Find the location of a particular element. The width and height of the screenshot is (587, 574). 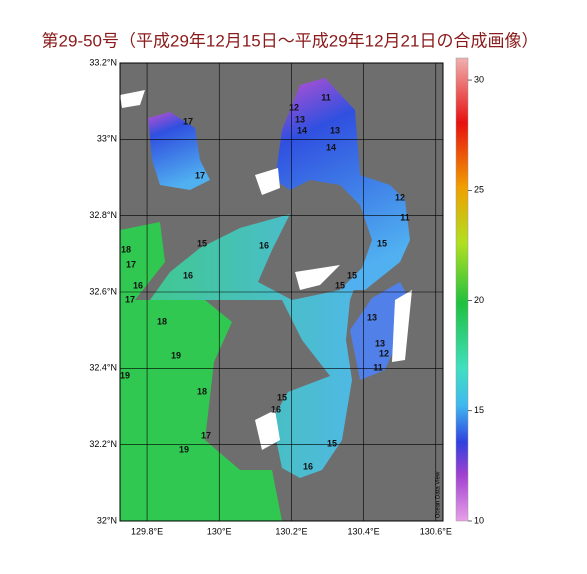

lon-label: 130.4°E is located at coordinates (364, 531).